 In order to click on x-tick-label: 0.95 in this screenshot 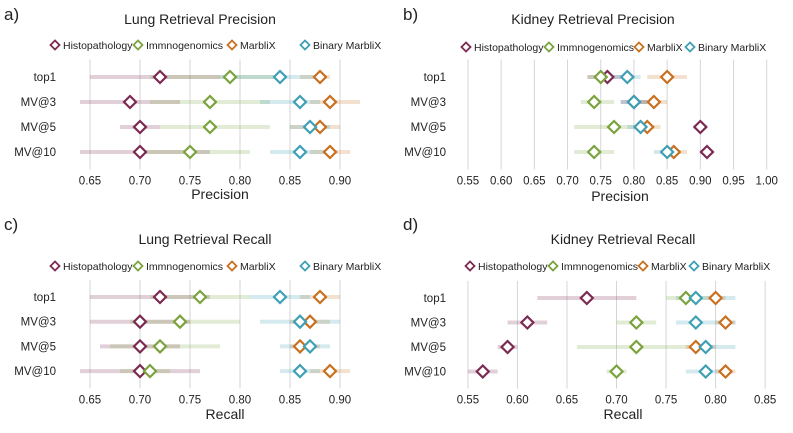, I will do `click(733, 182)`.